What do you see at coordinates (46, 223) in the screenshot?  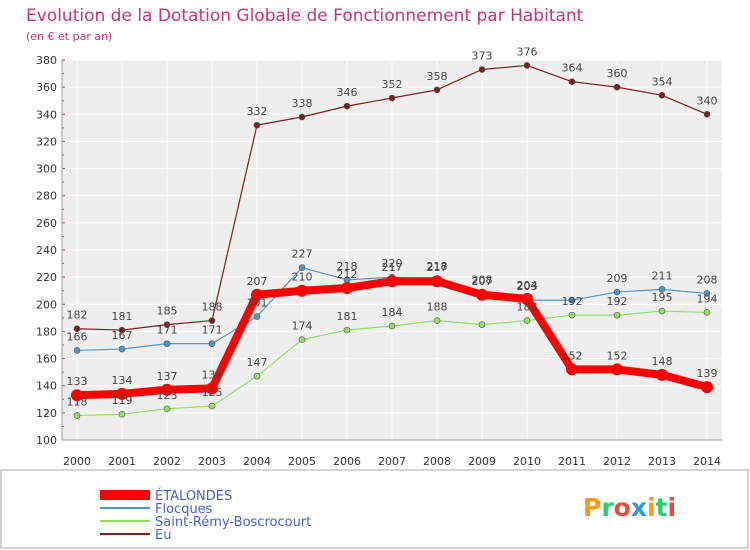 I see `y-tick-label: 260` at bounding box center [46, 223].